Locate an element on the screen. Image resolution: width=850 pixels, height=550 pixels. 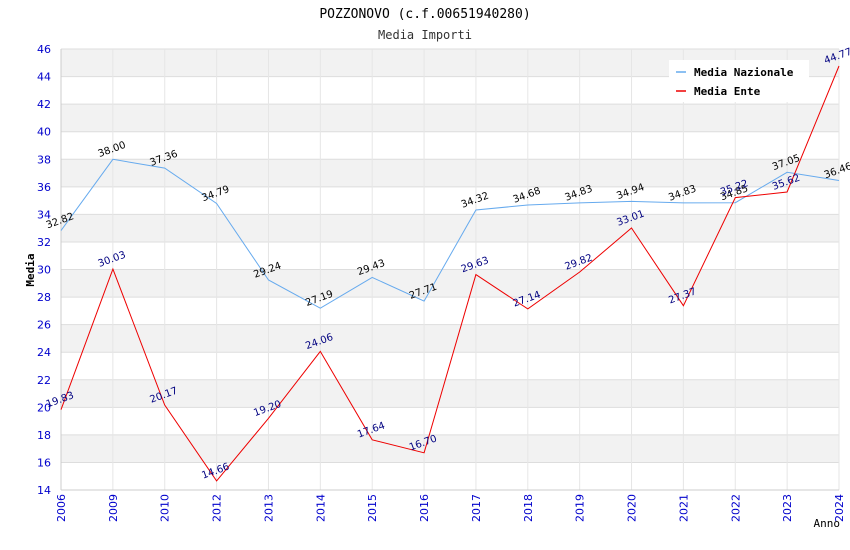
x-tick-label: 2012 is located at coordinates (217, 508).